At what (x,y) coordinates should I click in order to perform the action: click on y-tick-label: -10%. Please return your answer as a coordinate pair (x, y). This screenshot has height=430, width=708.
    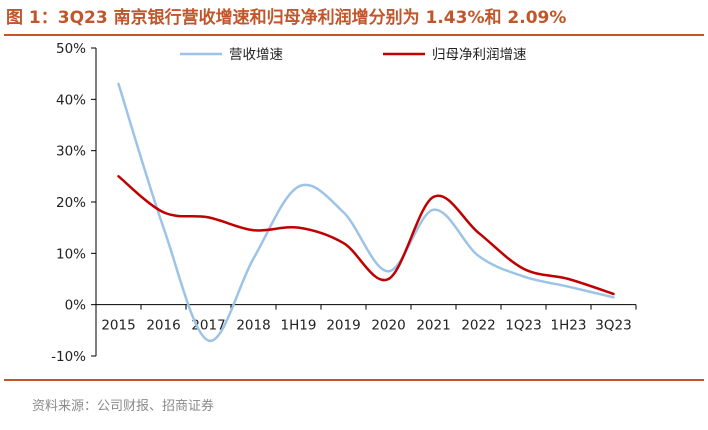
    Looking at the image, I should click on (68, 357).